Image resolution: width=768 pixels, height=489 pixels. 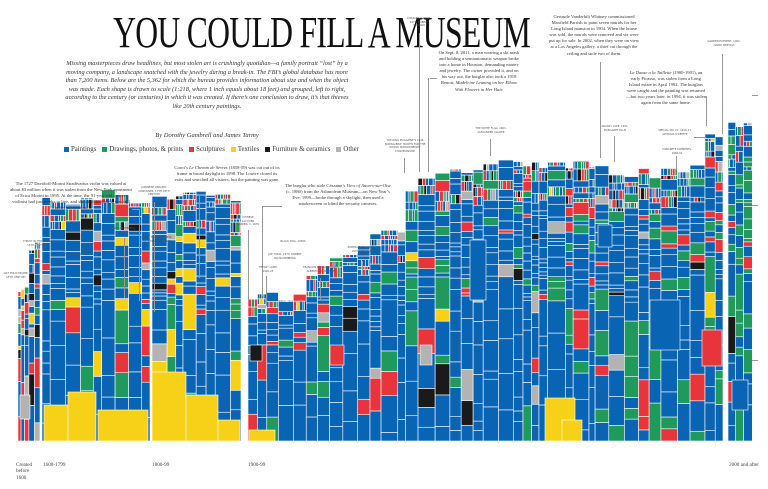 What do you see at coordinates (741, 141) in the screenshot?
I see `sculpture-mark-2000-and-after` at bounding box center [741, 141].